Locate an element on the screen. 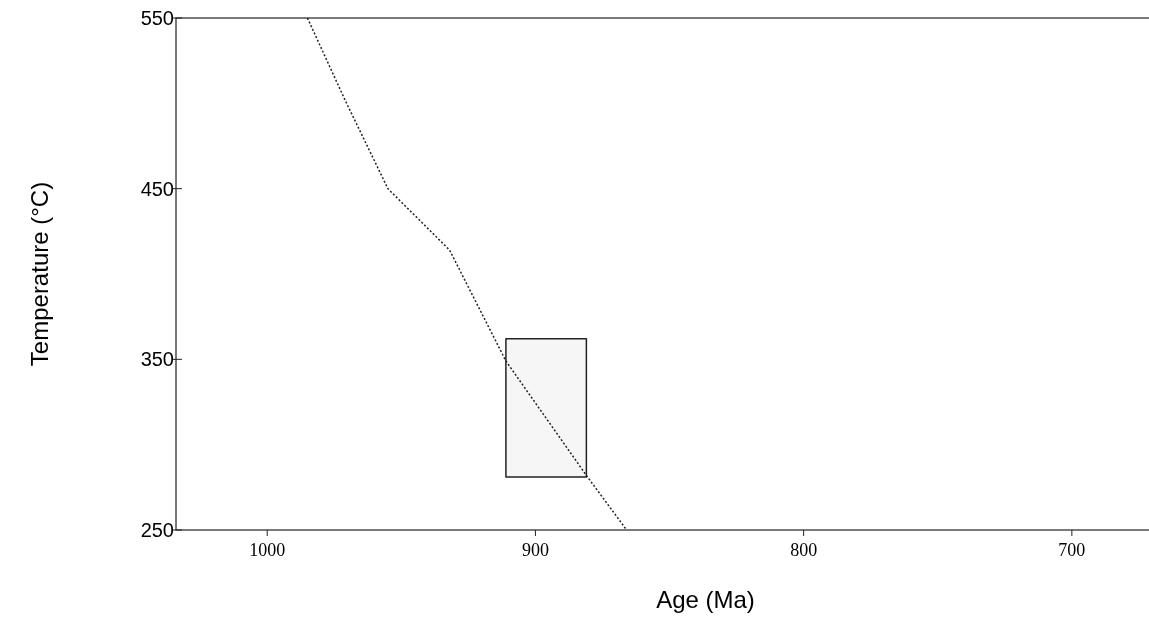  y-tick-label: 550 is located at coordinates (157, 18).